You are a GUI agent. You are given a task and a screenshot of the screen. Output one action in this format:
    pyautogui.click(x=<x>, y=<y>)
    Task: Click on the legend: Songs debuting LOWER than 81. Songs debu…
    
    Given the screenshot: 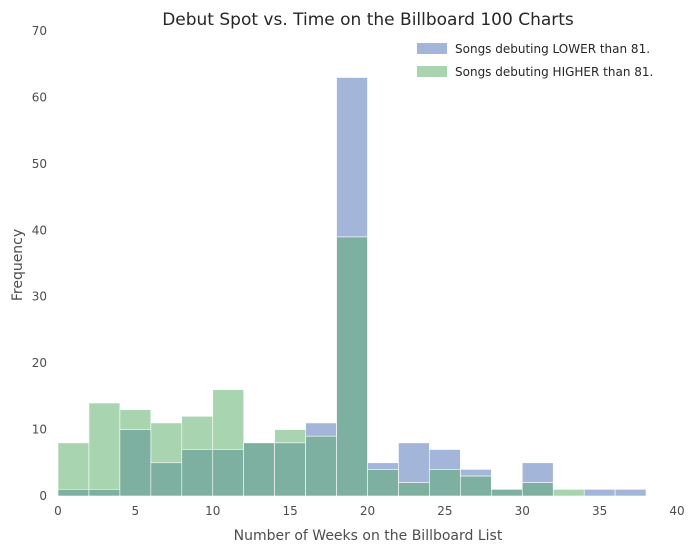 What is the action you would take?
    pyautogui.click(x=535, y=60)
    